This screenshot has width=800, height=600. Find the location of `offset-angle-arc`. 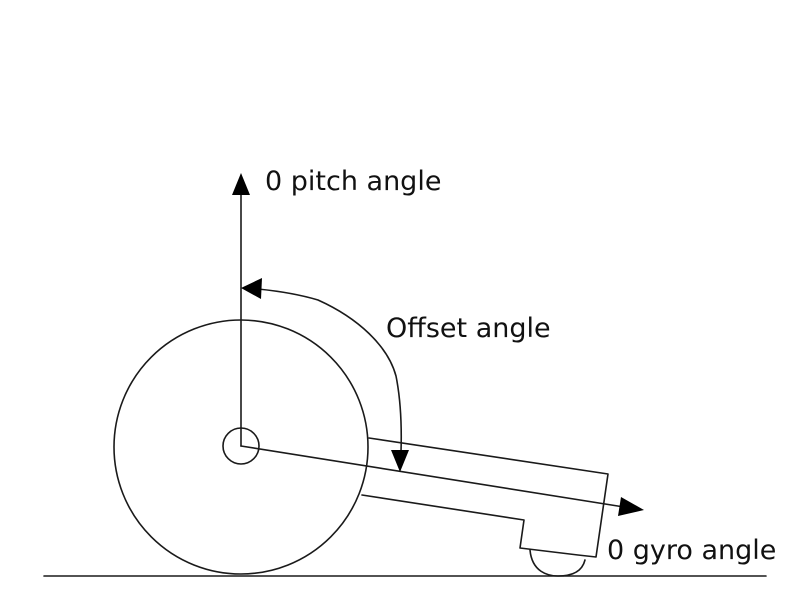

offset-angle-arc is located at coordinates (330, 370).